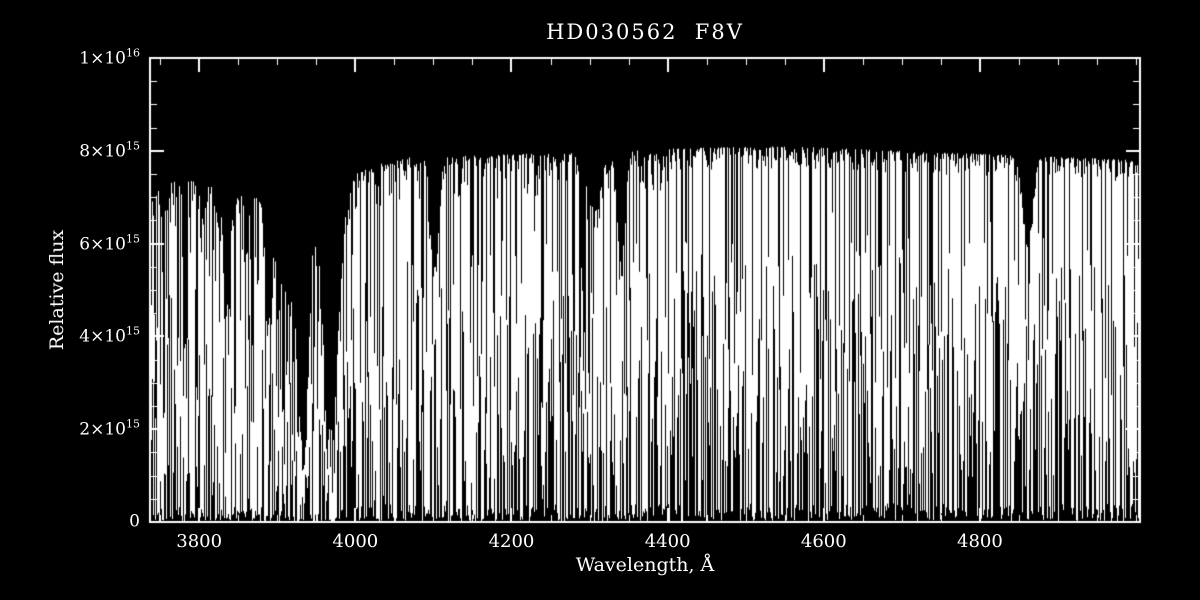 This screenshot has height=600, width=1200. What do you see at coordinates (109, 150) in the screenshot?
I see `y-tick-label: 8×10¹⁵` at bounding box center [109, 150].